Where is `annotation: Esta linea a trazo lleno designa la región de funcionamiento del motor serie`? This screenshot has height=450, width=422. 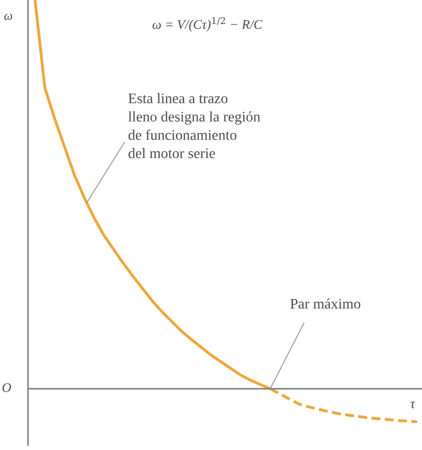 annotation: Esta linea a trazo lleno designa la región de funcionamiento del motor serie is located at coordinates (194, 125).